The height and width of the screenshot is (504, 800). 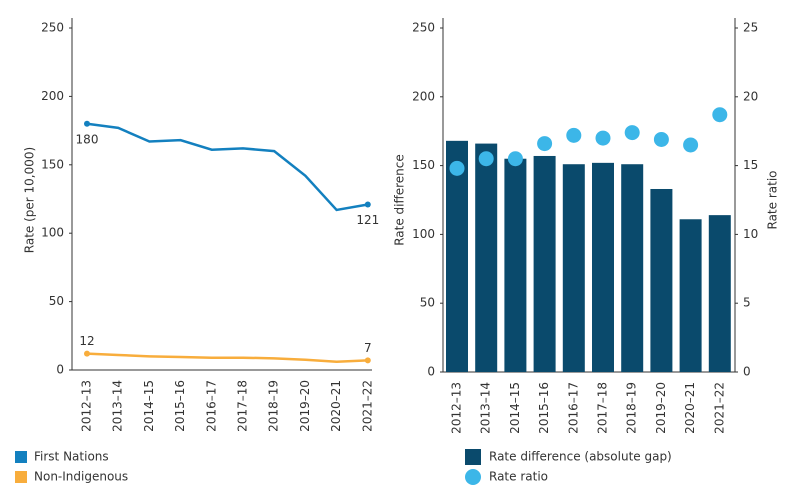 What do you see at coordinates (750, 165) in the screenshot?
I see `y2-tick-label: 15` at bounding box center [750, 165].